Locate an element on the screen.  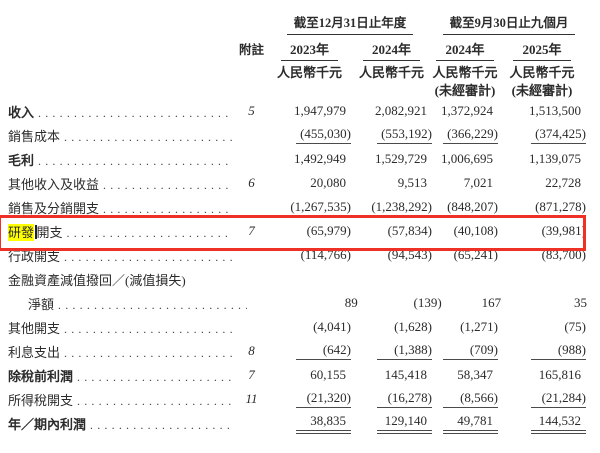
cell: (642) is located at coordinates (309, 351).